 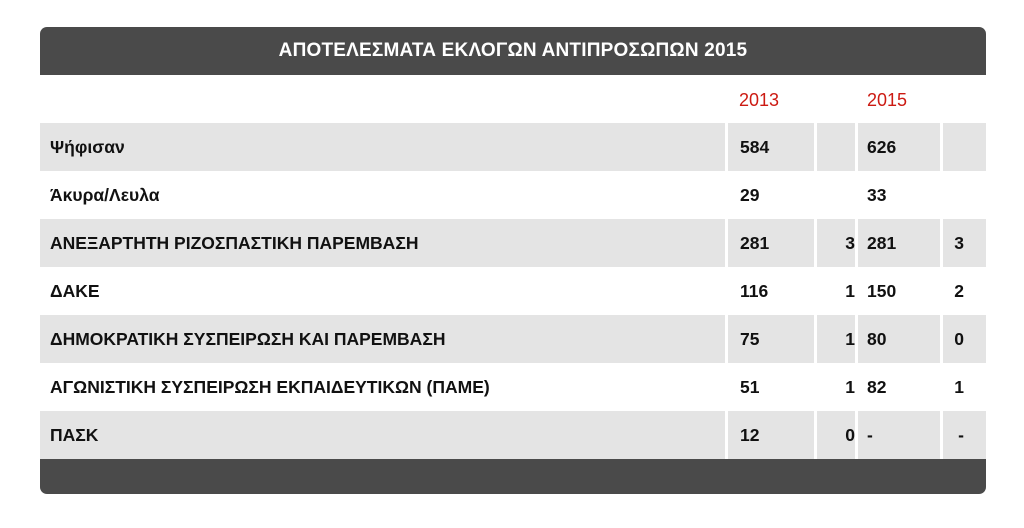 I want to click on table-row: Ψήφισαν 584 626, so click(x=513, y=147).